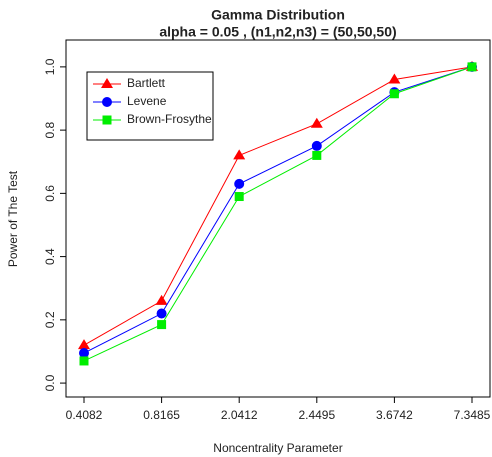 This screenshot has width=492, height=457. What do you see at coordinates (50, 66) in the screenshot?
I see `y-tick-label: 1.0` at bounding box center [50, 66].